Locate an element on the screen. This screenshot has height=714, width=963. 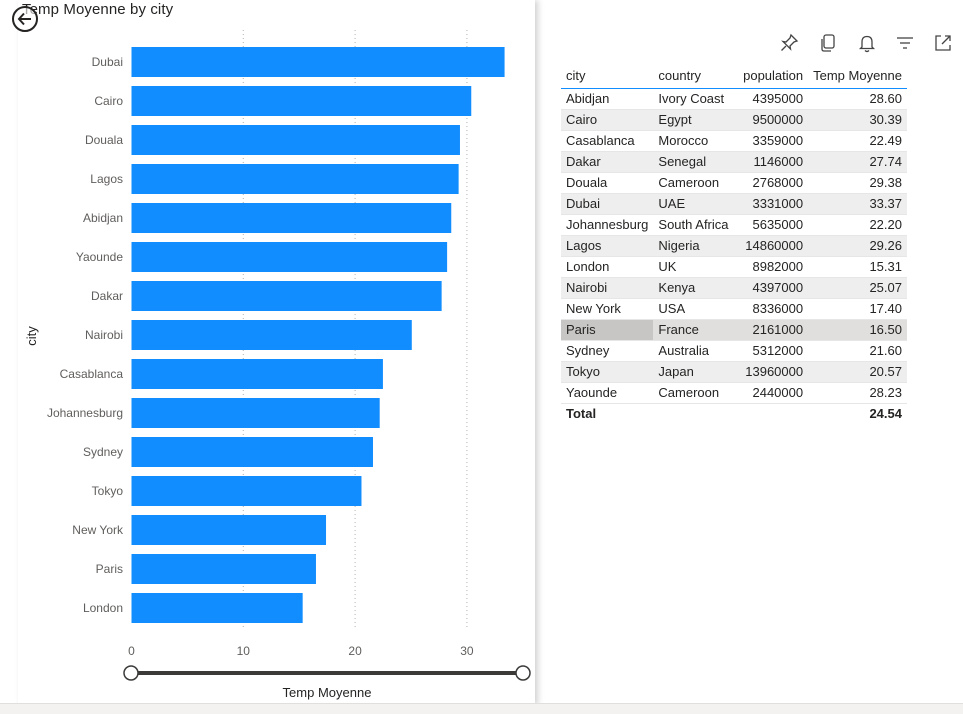
cell-city: Casablanca is located at coordinates (607, 141).